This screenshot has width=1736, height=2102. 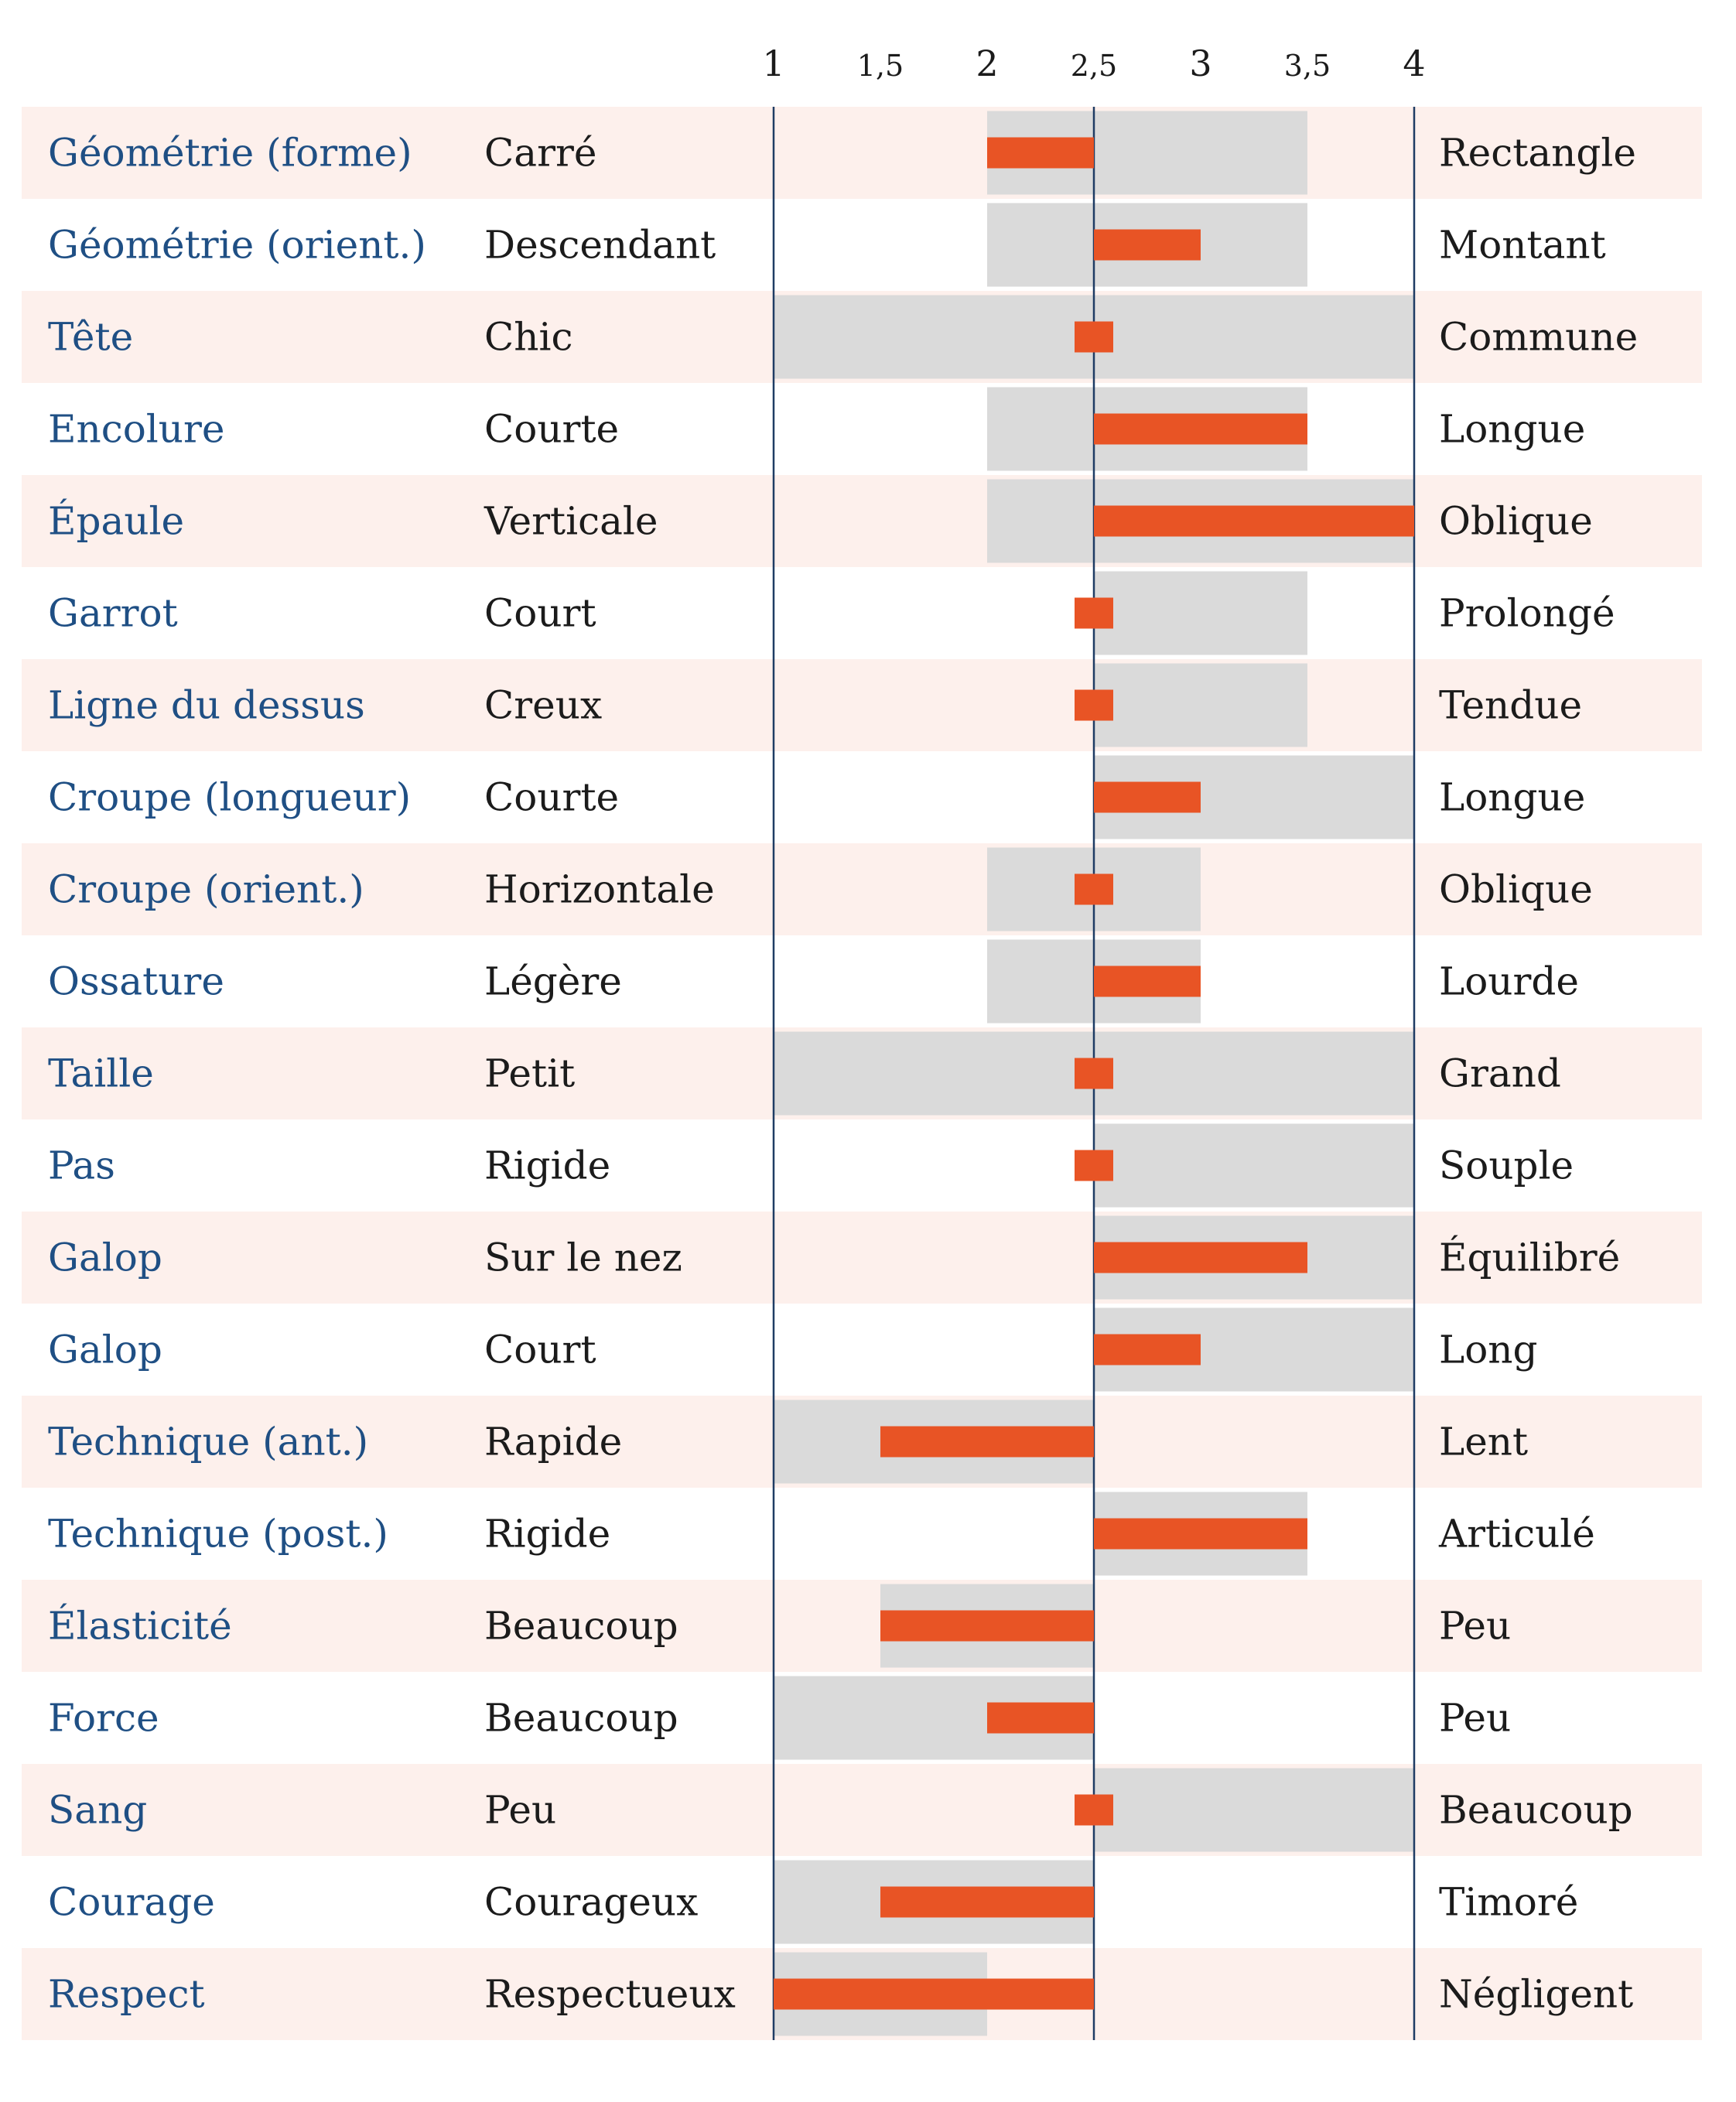 What do you see at coordinates (553, 981) in the screenshot?
I see `low-pole-label: Légère` at bounding box center [553, 981].